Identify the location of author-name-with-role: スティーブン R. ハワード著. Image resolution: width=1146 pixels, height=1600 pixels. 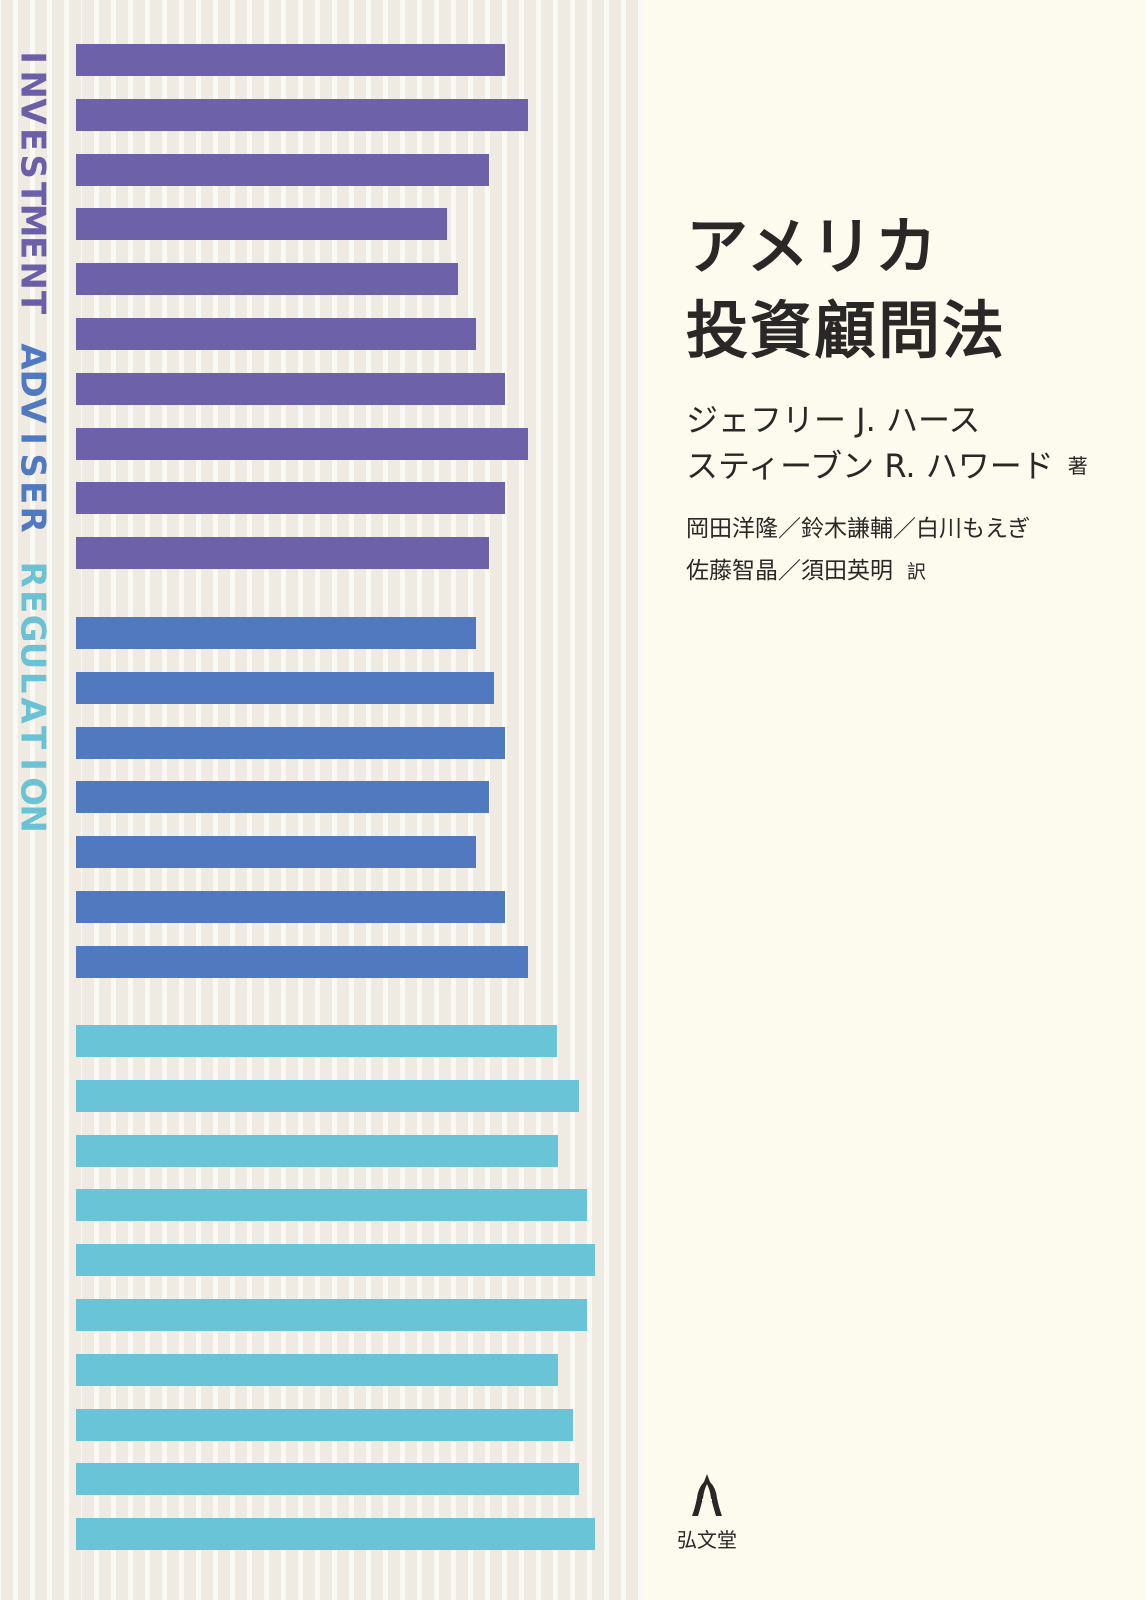
(887, 466).